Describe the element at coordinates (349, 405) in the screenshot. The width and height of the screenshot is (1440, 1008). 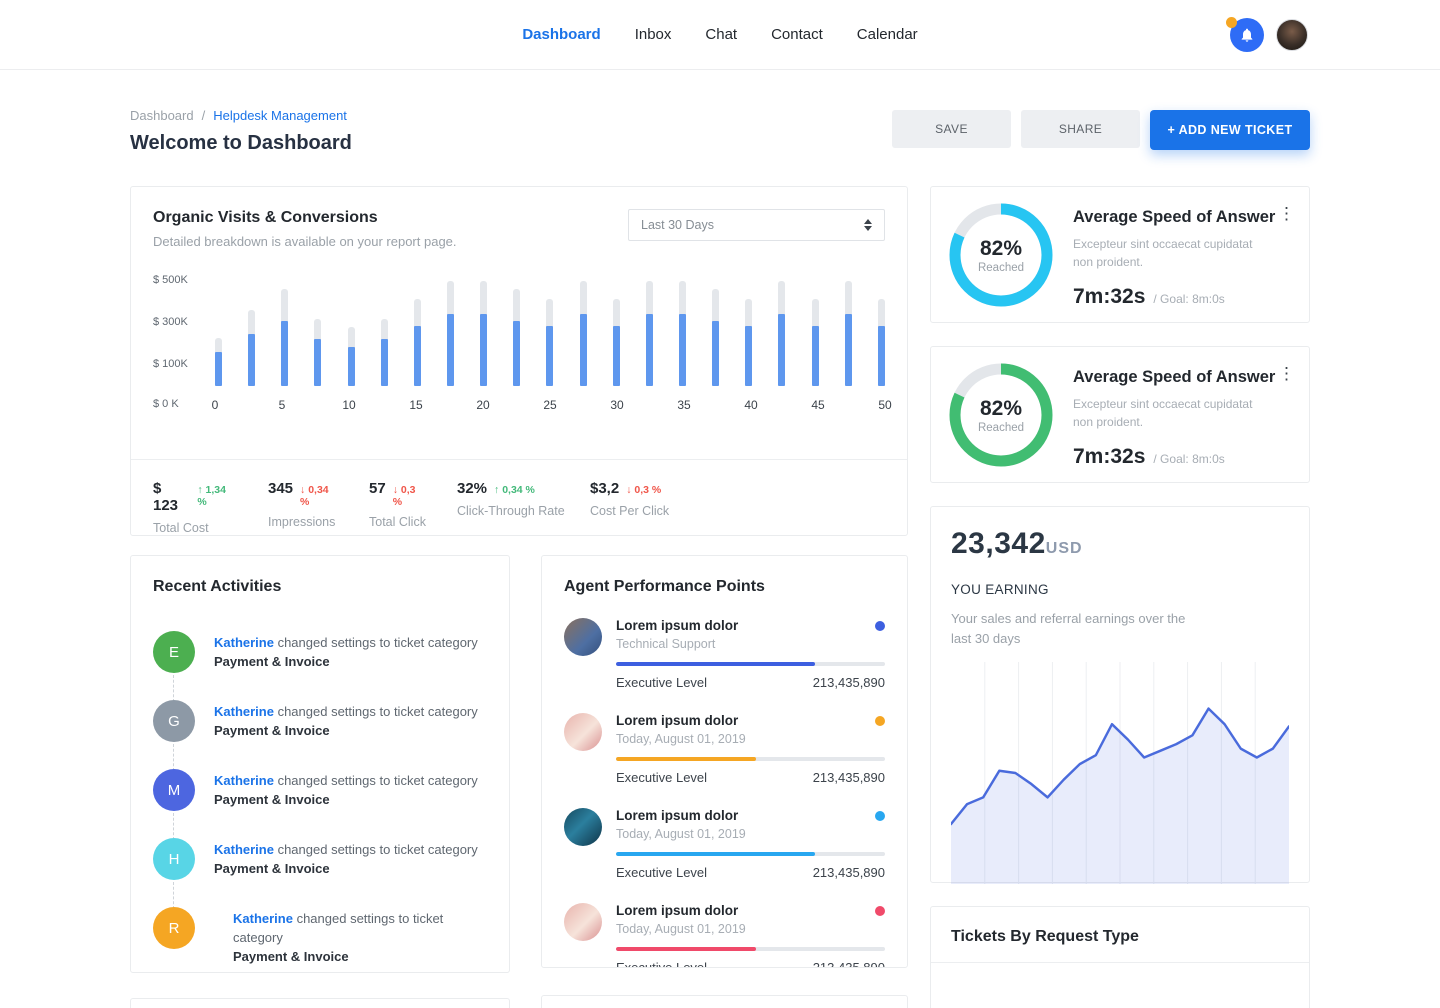
I see `x-axis-tick: 10` at that location.